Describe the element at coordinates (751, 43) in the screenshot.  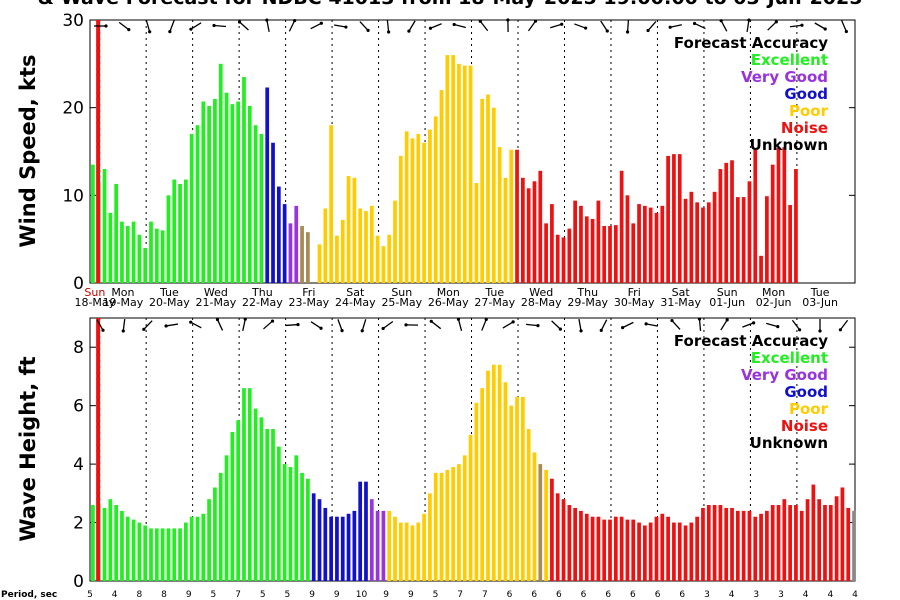
I see `legend-title: Forecast Accuracy` at that location.